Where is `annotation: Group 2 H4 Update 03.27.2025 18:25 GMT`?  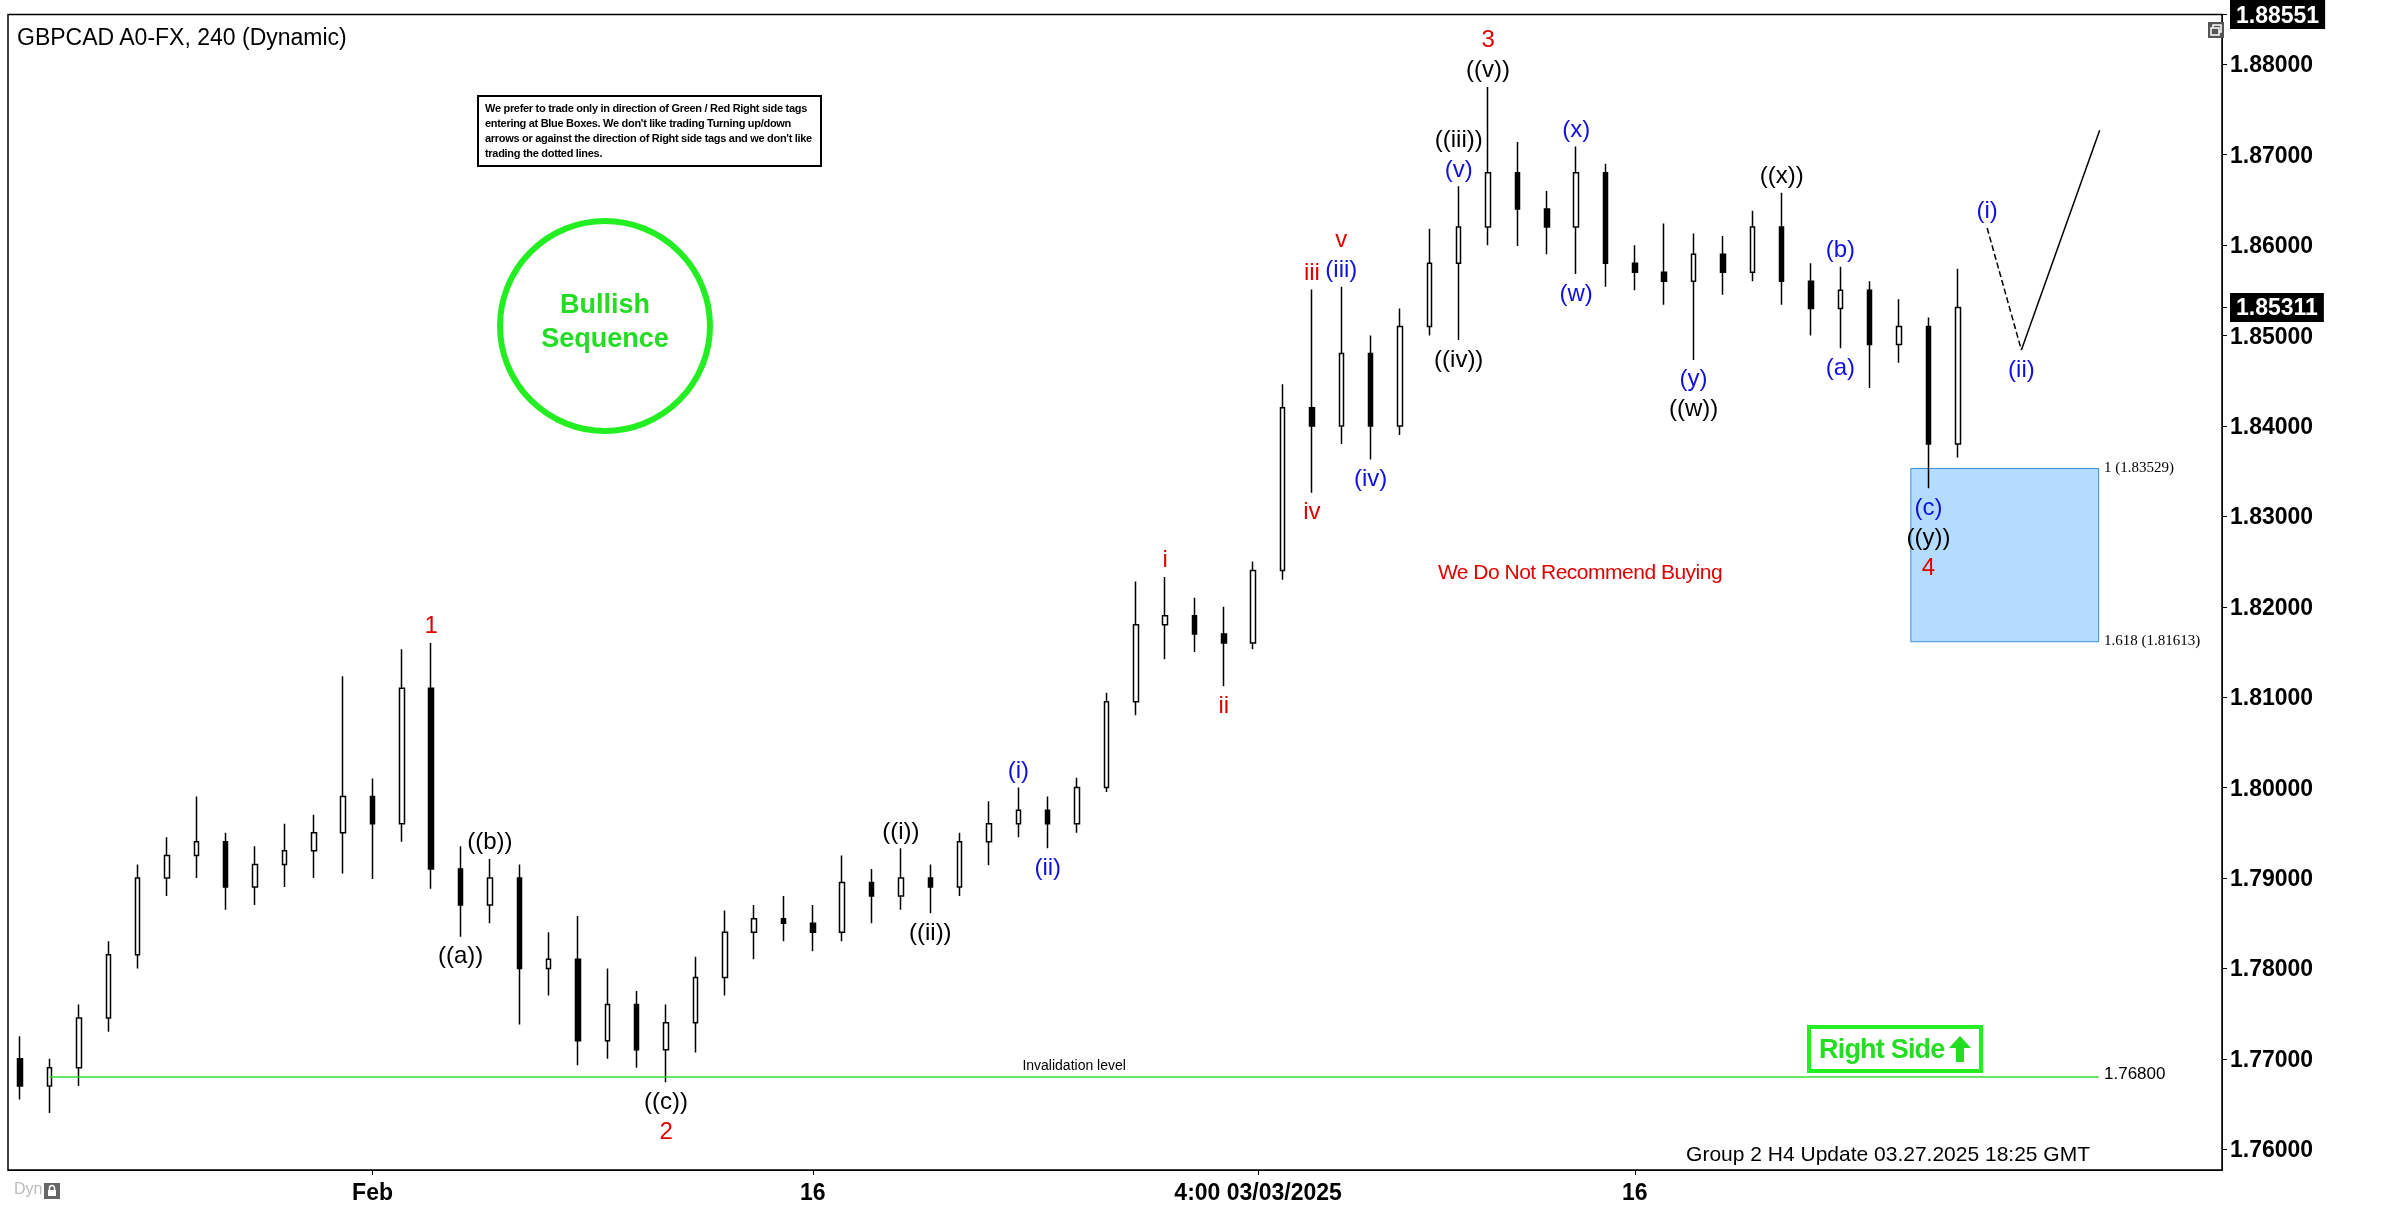 annotation: Group 2 H4 Update 03.27.2025 18:25 GMT is located at coordinates (1887, 1154).